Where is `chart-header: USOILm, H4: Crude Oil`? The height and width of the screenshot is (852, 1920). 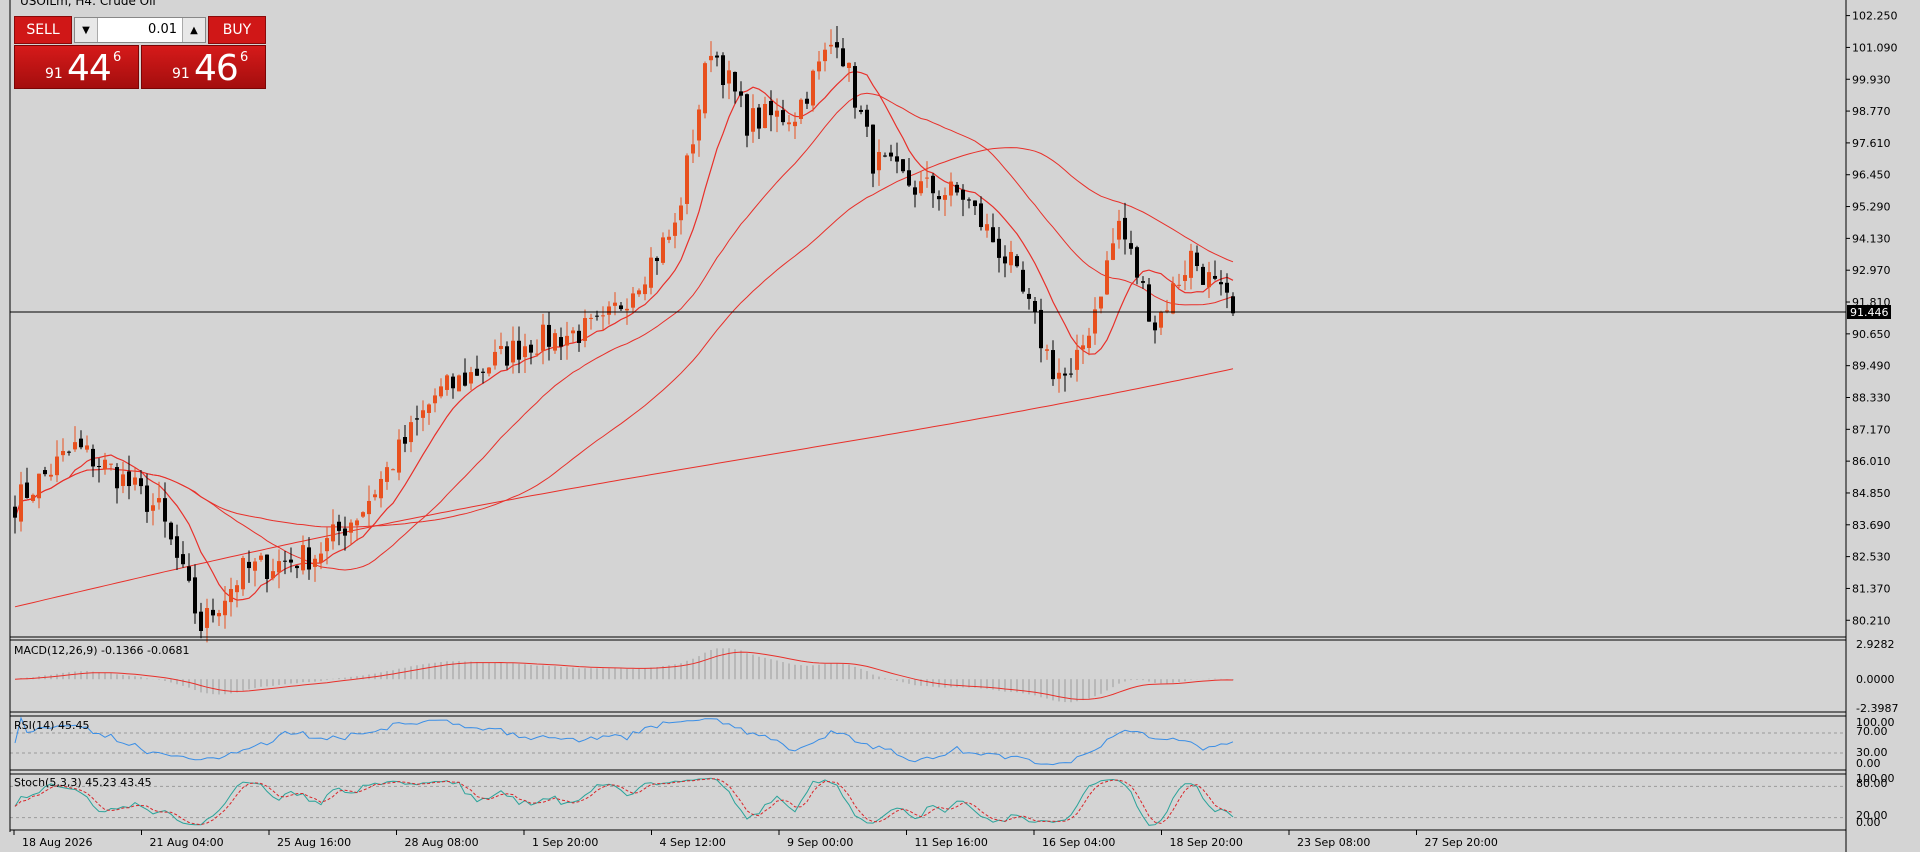 chart-header: USOILm, H4: Crude Oil is located at coordinates (88, 4).